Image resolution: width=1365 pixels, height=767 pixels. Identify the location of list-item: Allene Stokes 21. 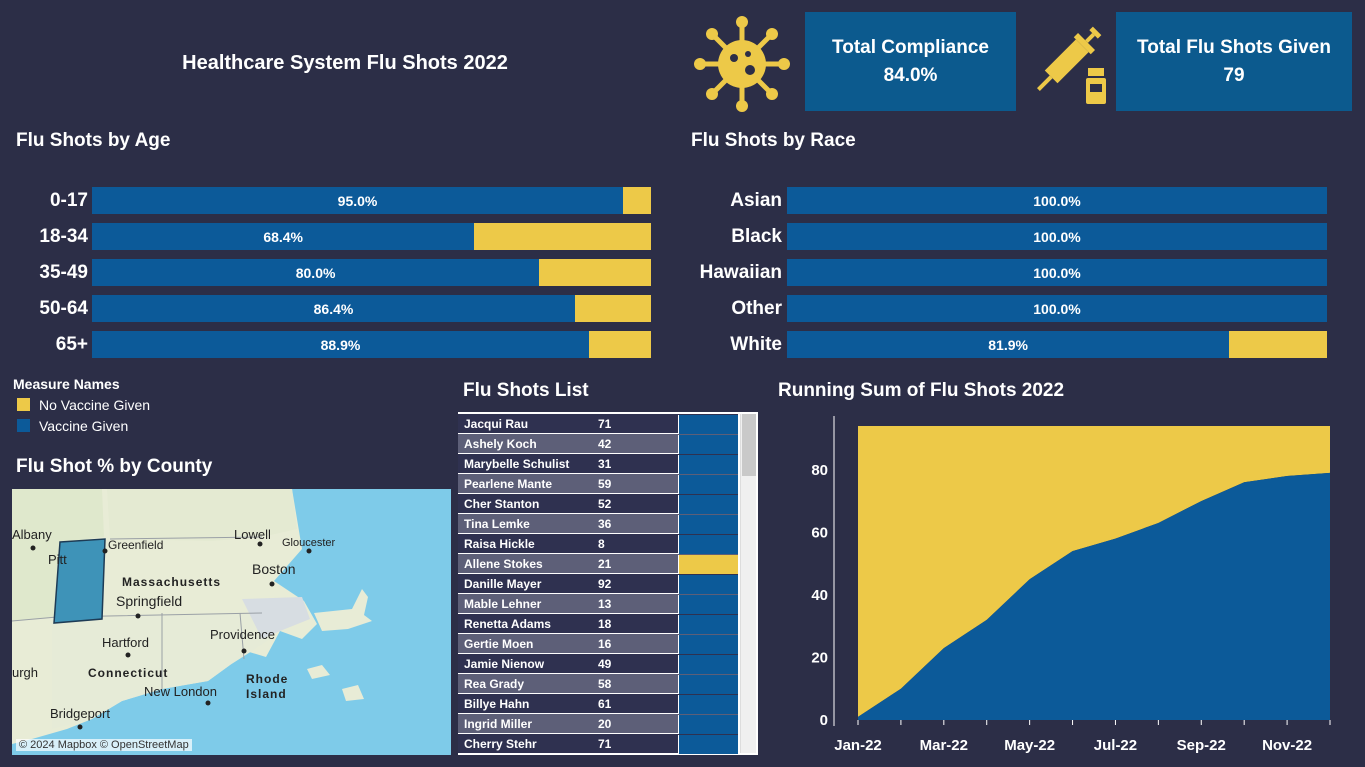
(598, 564).